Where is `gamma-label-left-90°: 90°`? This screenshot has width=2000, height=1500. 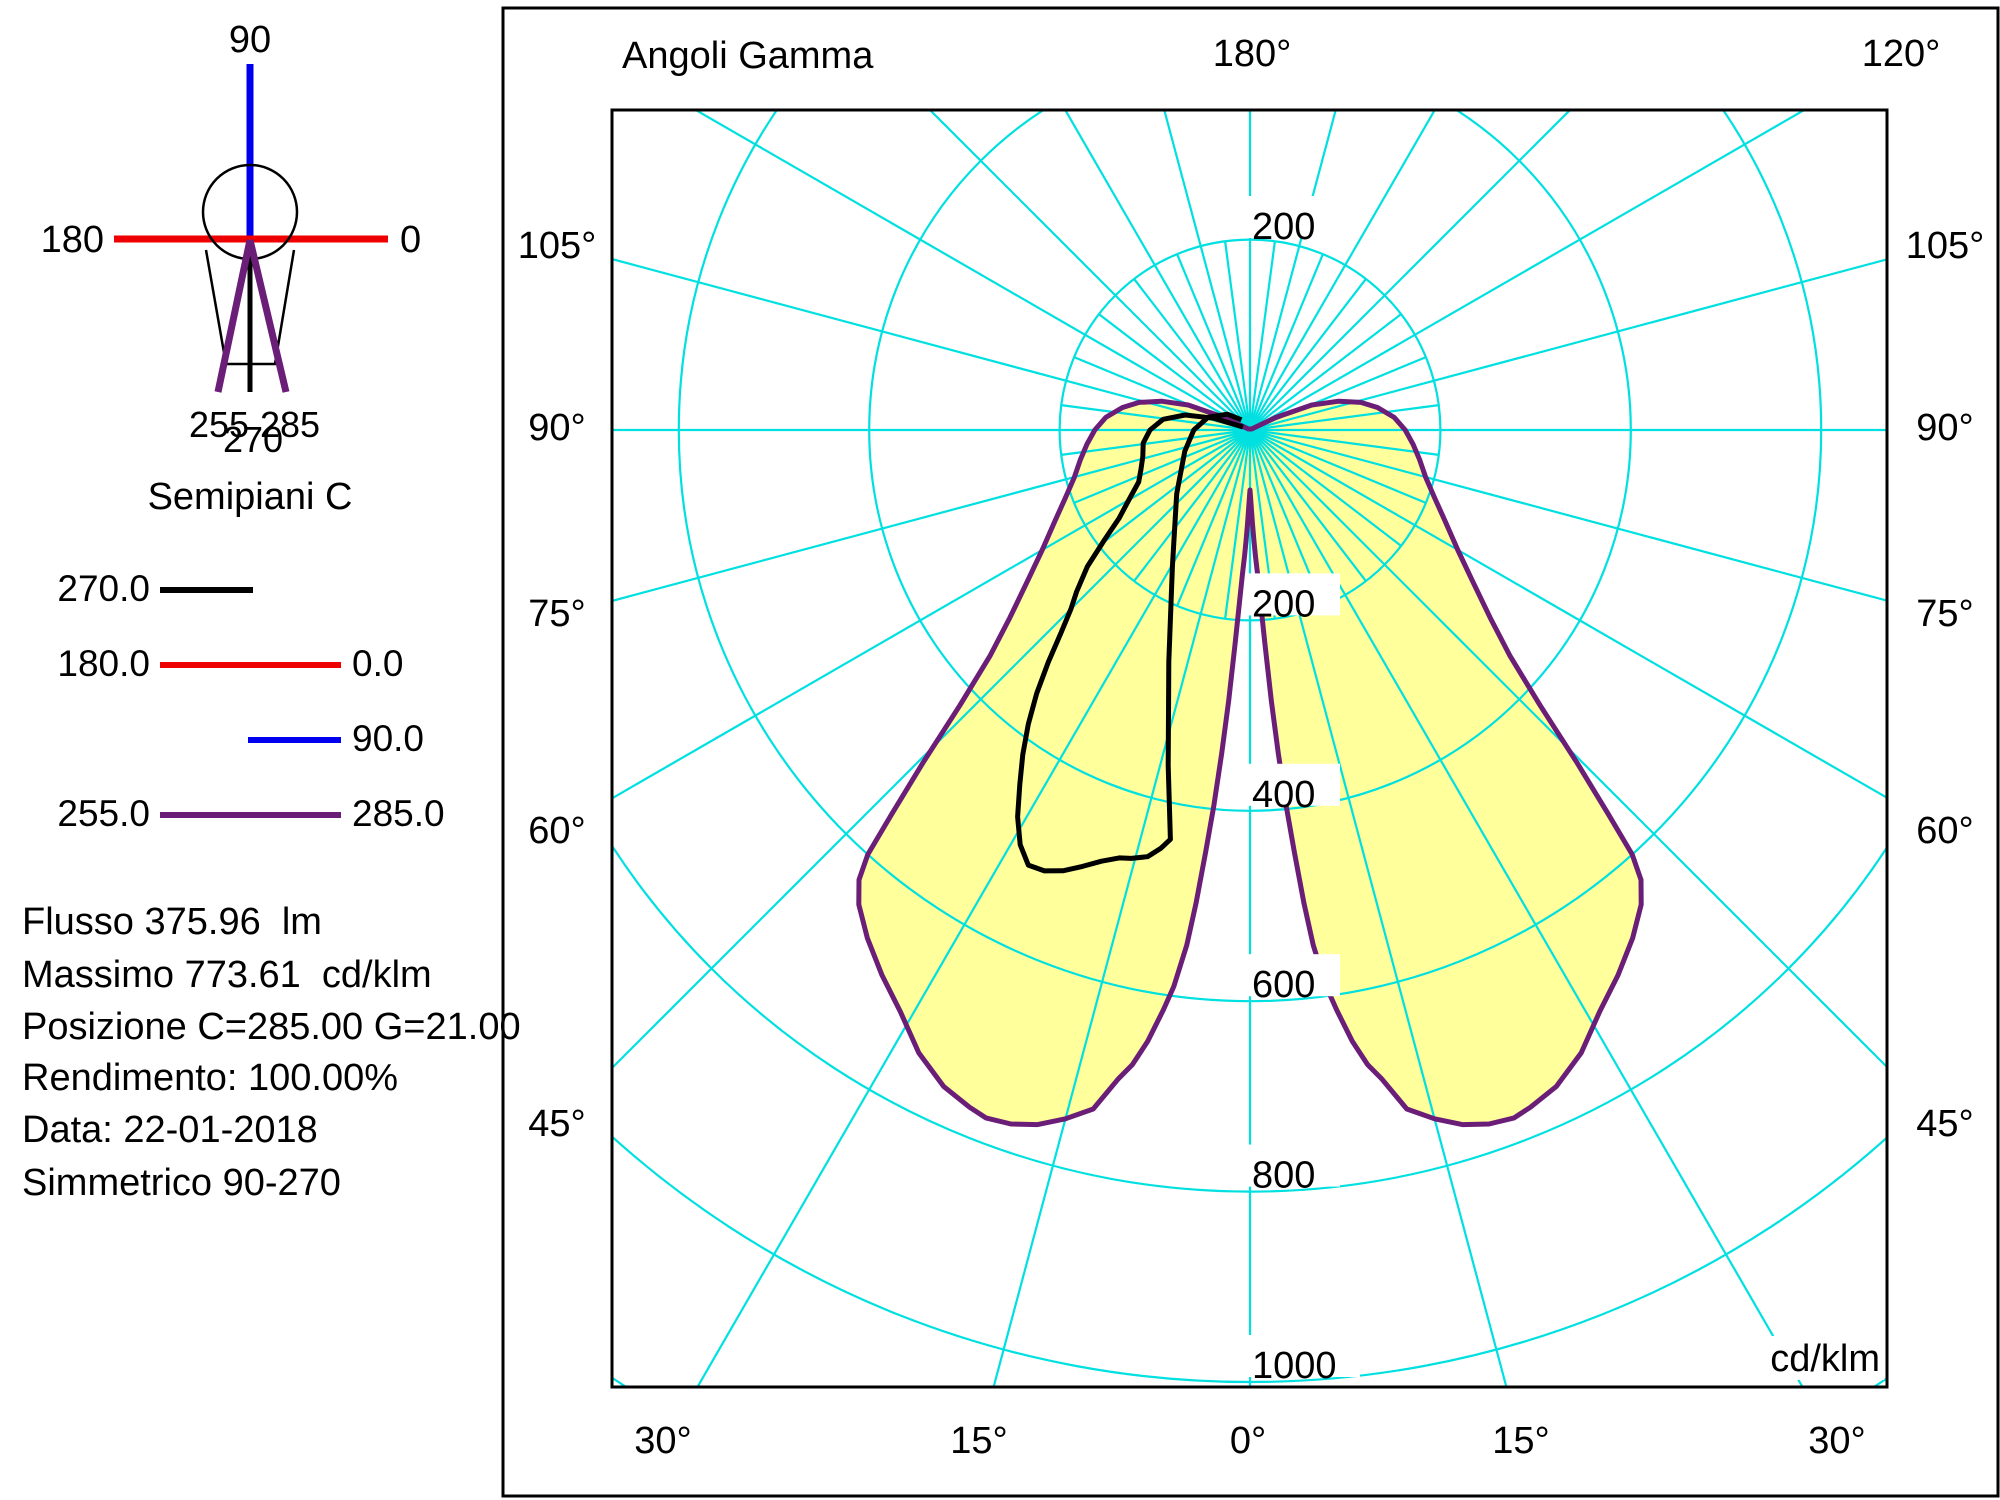
gamma-label-left-90°: 90° is located at coordinates (556, 428).